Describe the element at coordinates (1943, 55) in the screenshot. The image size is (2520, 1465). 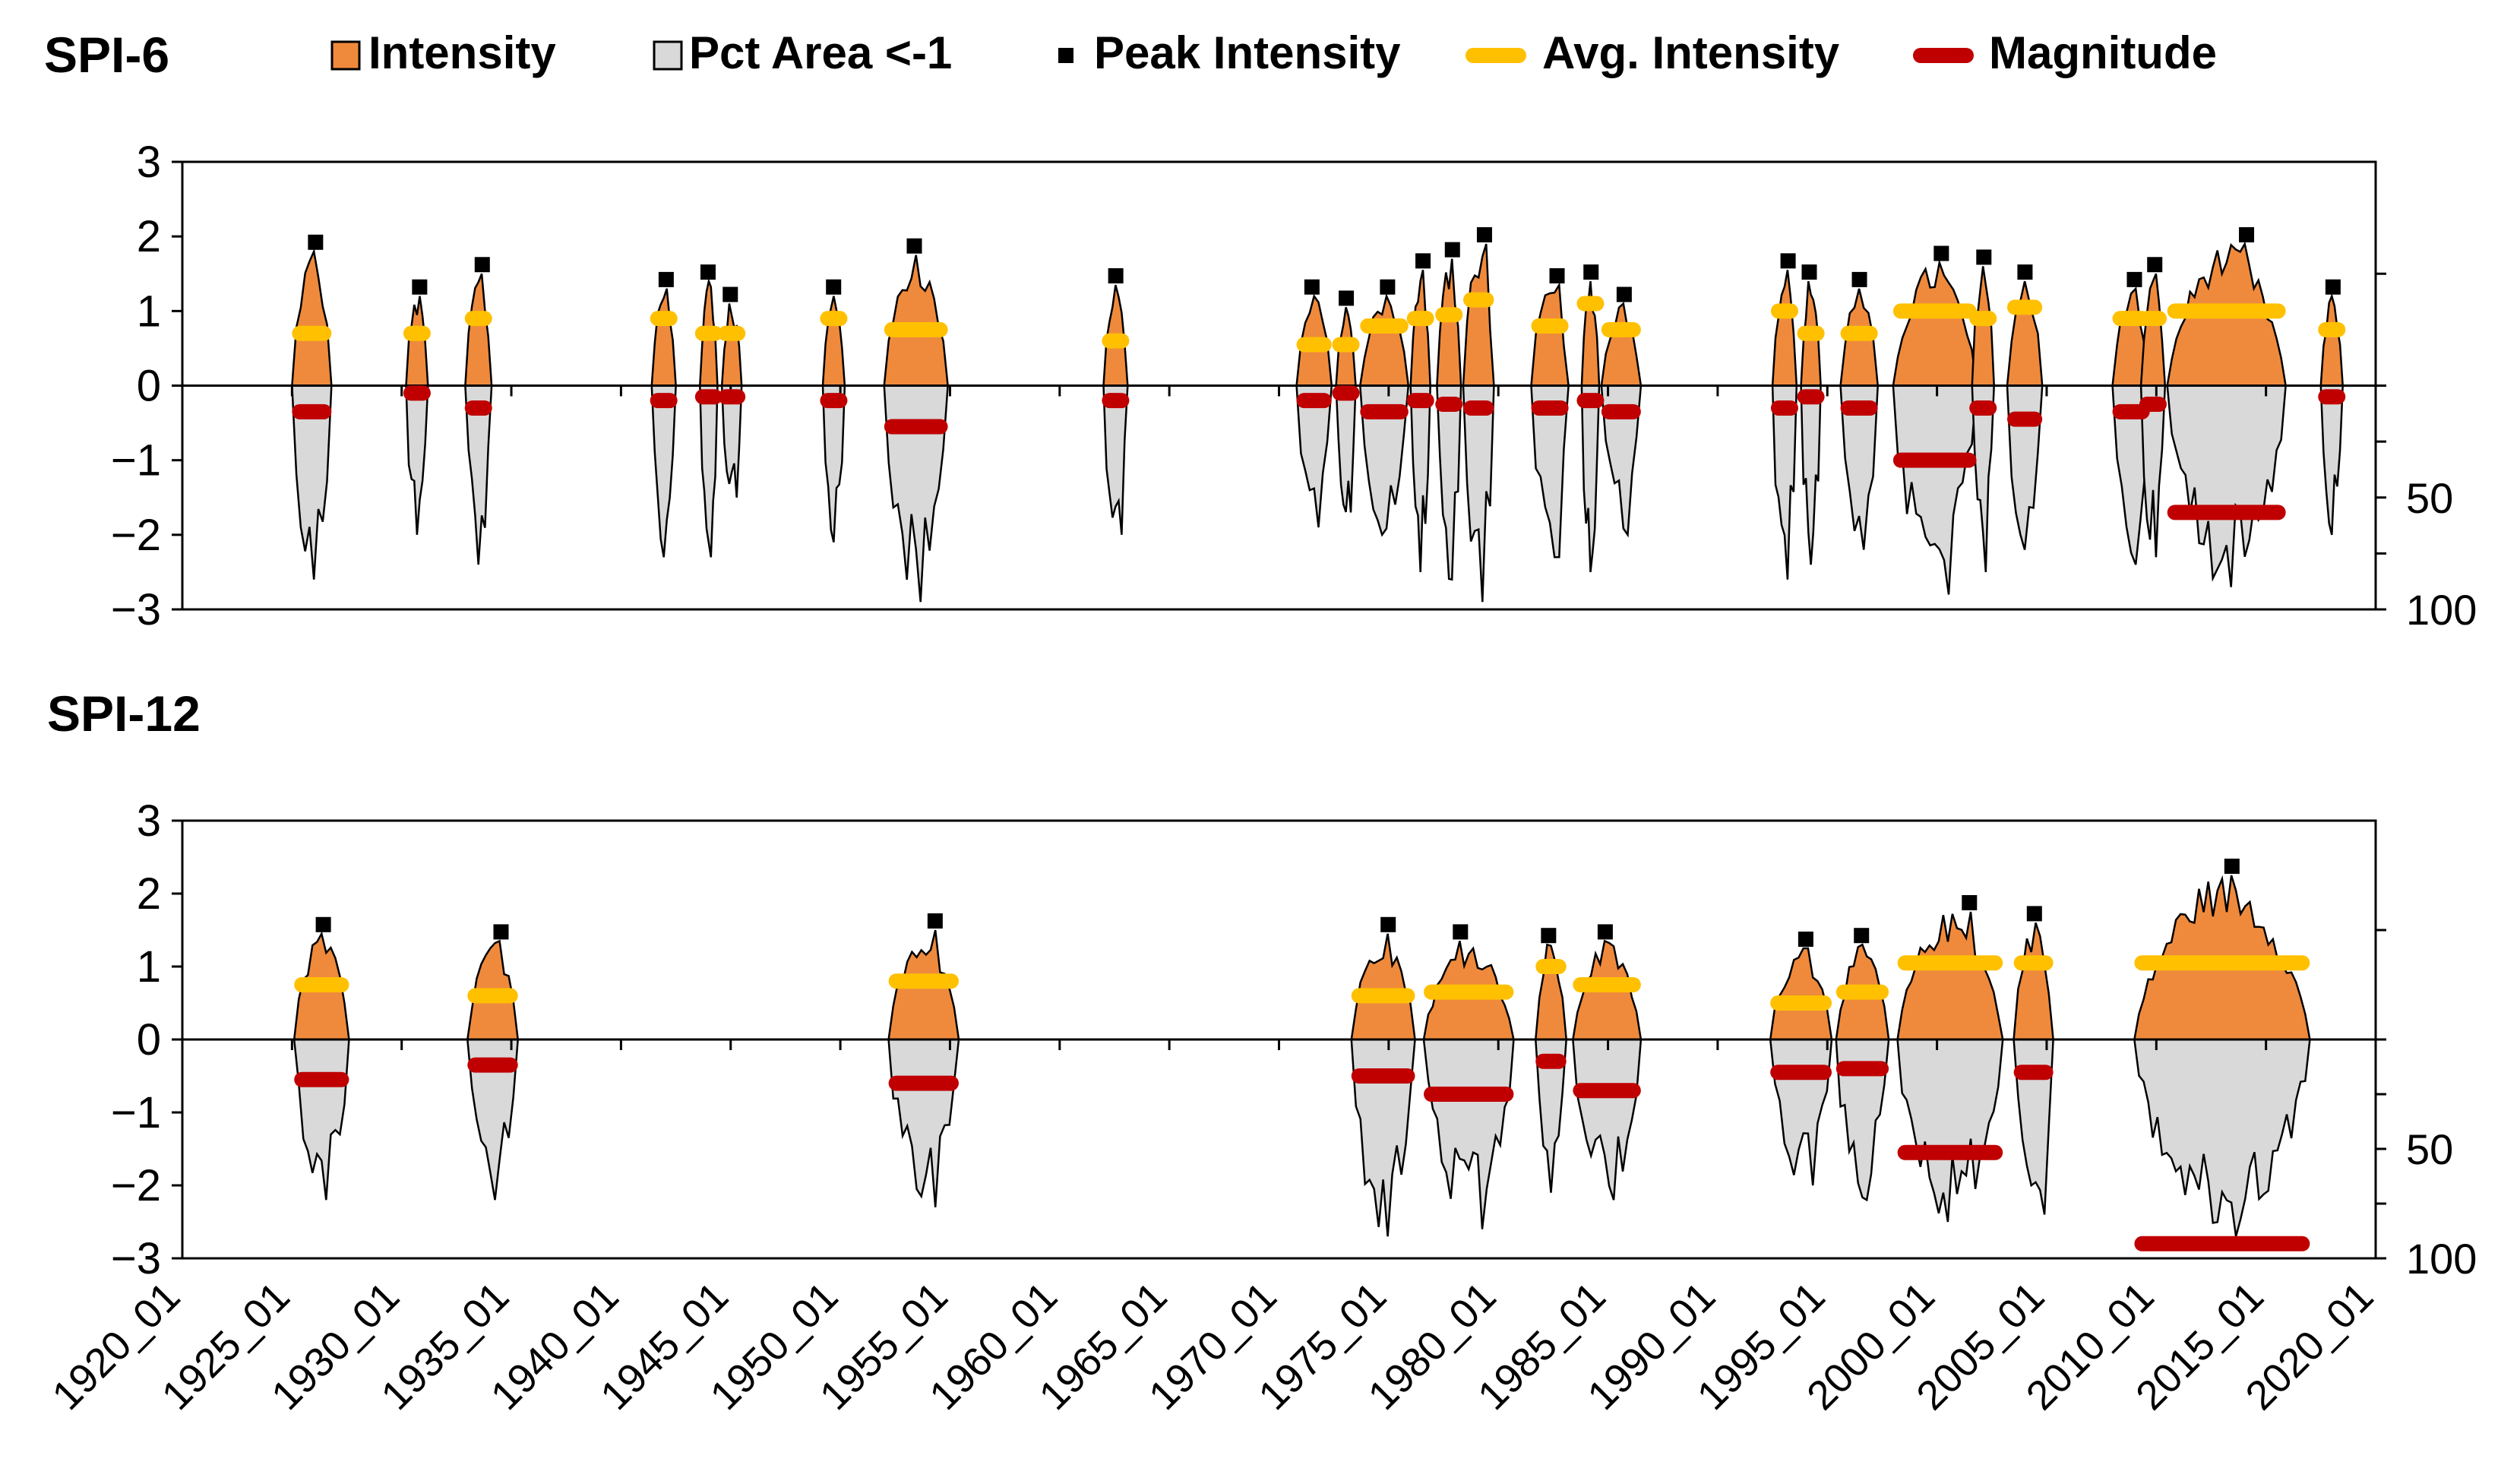
I see `legend-magnitude-swatch` at that location.